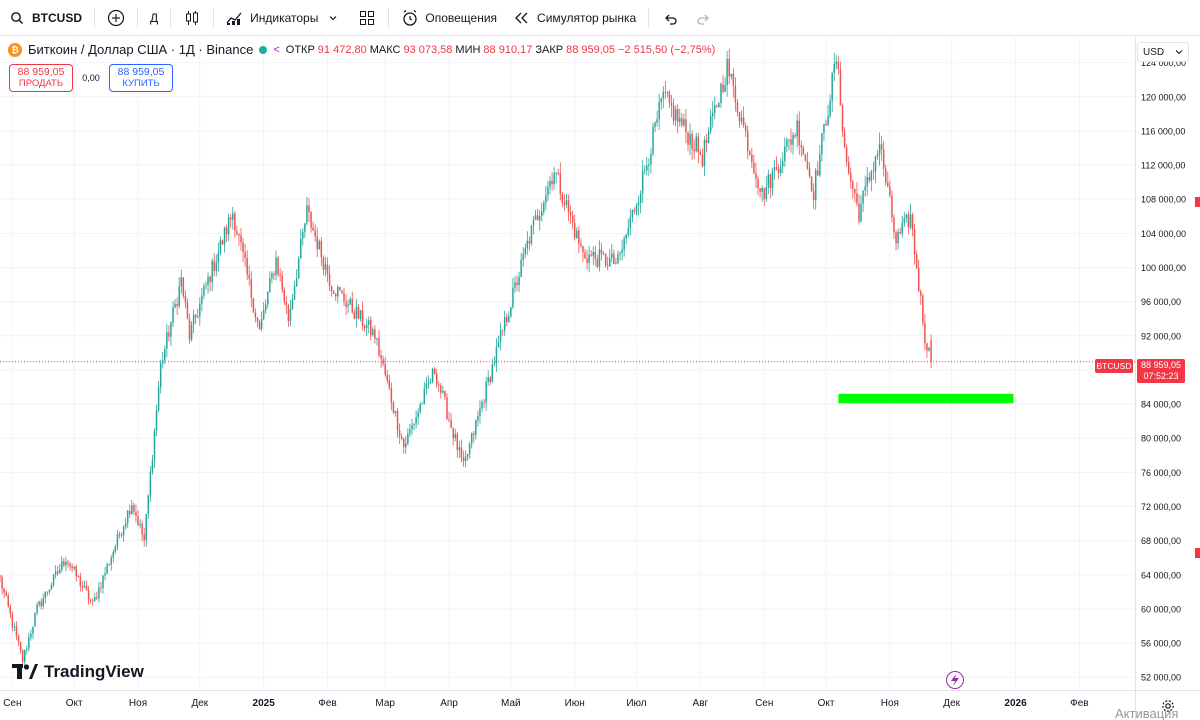 The image size is (1200, 720). I want to click on gear-icon, so click(1168, 705).